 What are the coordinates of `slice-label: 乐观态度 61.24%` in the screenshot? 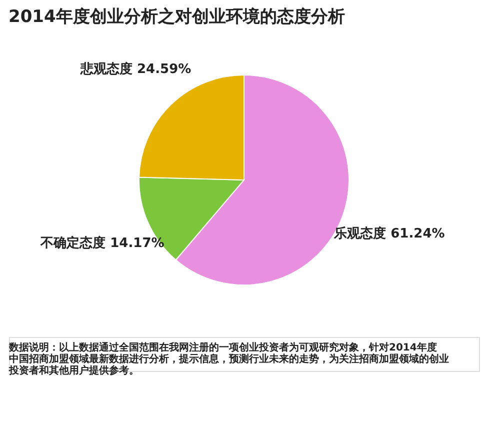 It's located at (389, 234).